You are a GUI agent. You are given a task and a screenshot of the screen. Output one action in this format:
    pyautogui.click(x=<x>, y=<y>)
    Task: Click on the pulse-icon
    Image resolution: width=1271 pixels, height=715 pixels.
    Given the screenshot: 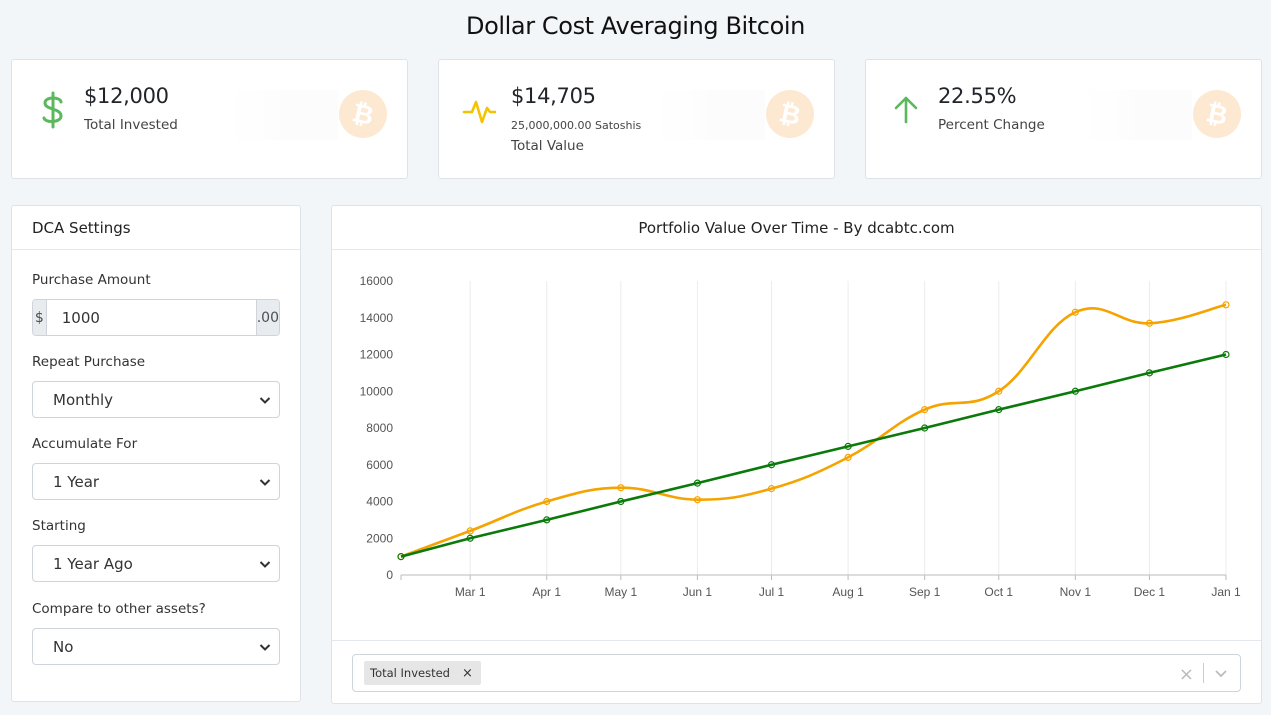 What is the action you would take?
    pyautogui.click(x=479, y=112)
    